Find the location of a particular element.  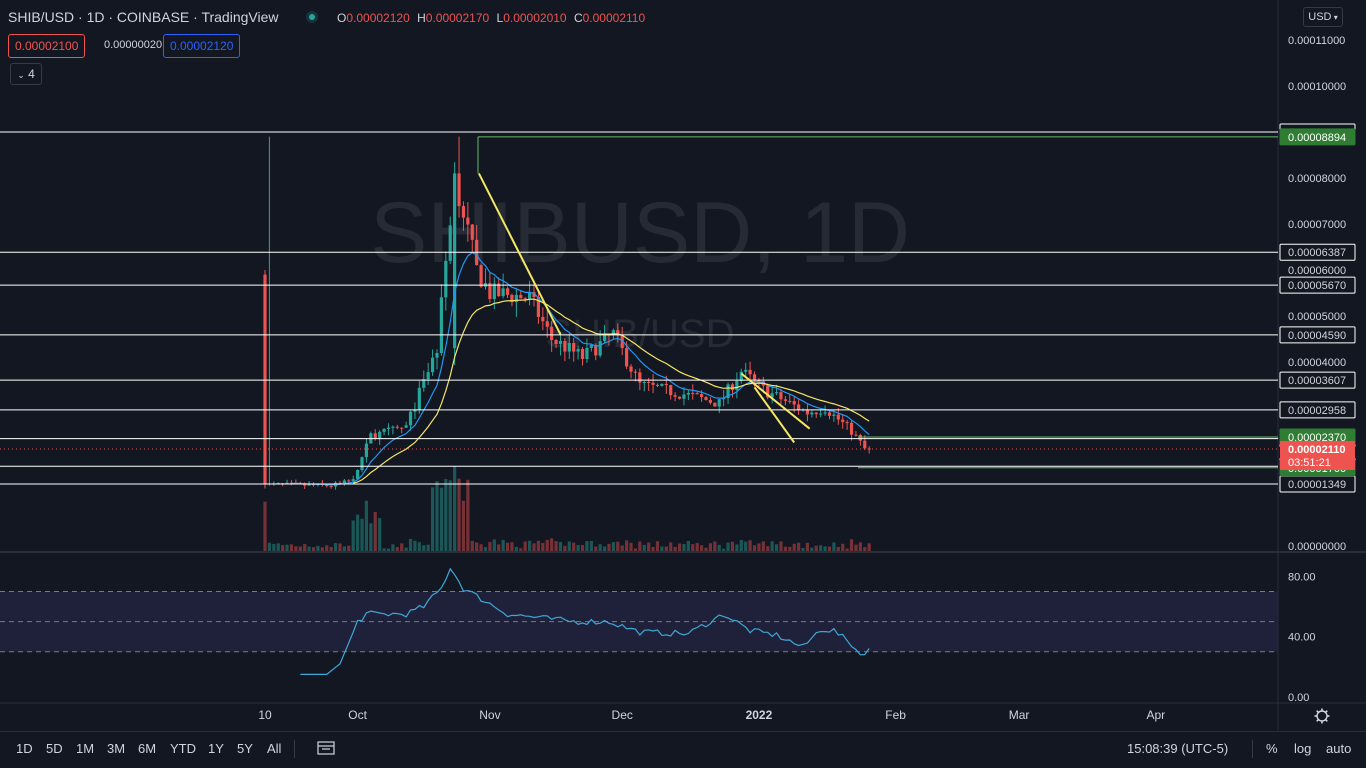

percent-toggle: % is located at coordinates (1272, 748).